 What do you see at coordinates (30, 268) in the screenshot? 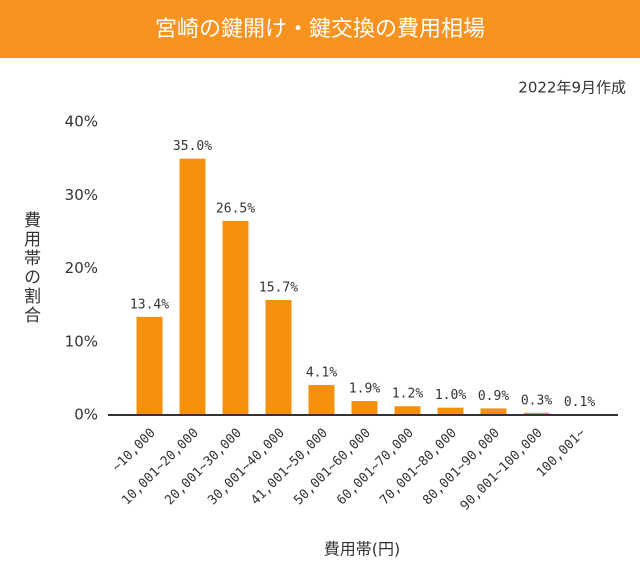
I see `y-axis-label: 費用帯の割合` at bounding box center [30, 268].